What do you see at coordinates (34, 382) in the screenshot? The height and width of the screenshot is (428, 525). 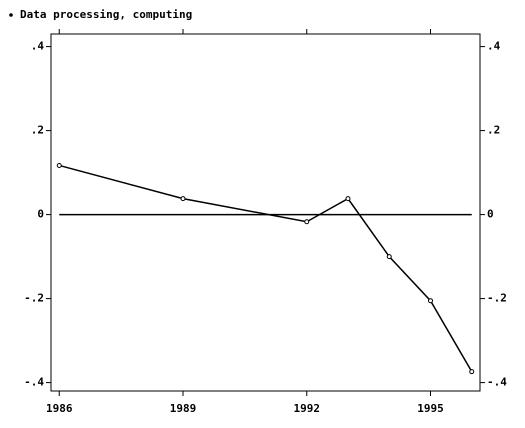 I see `y-tick-label: -.4` at bounding box center [34, 382].